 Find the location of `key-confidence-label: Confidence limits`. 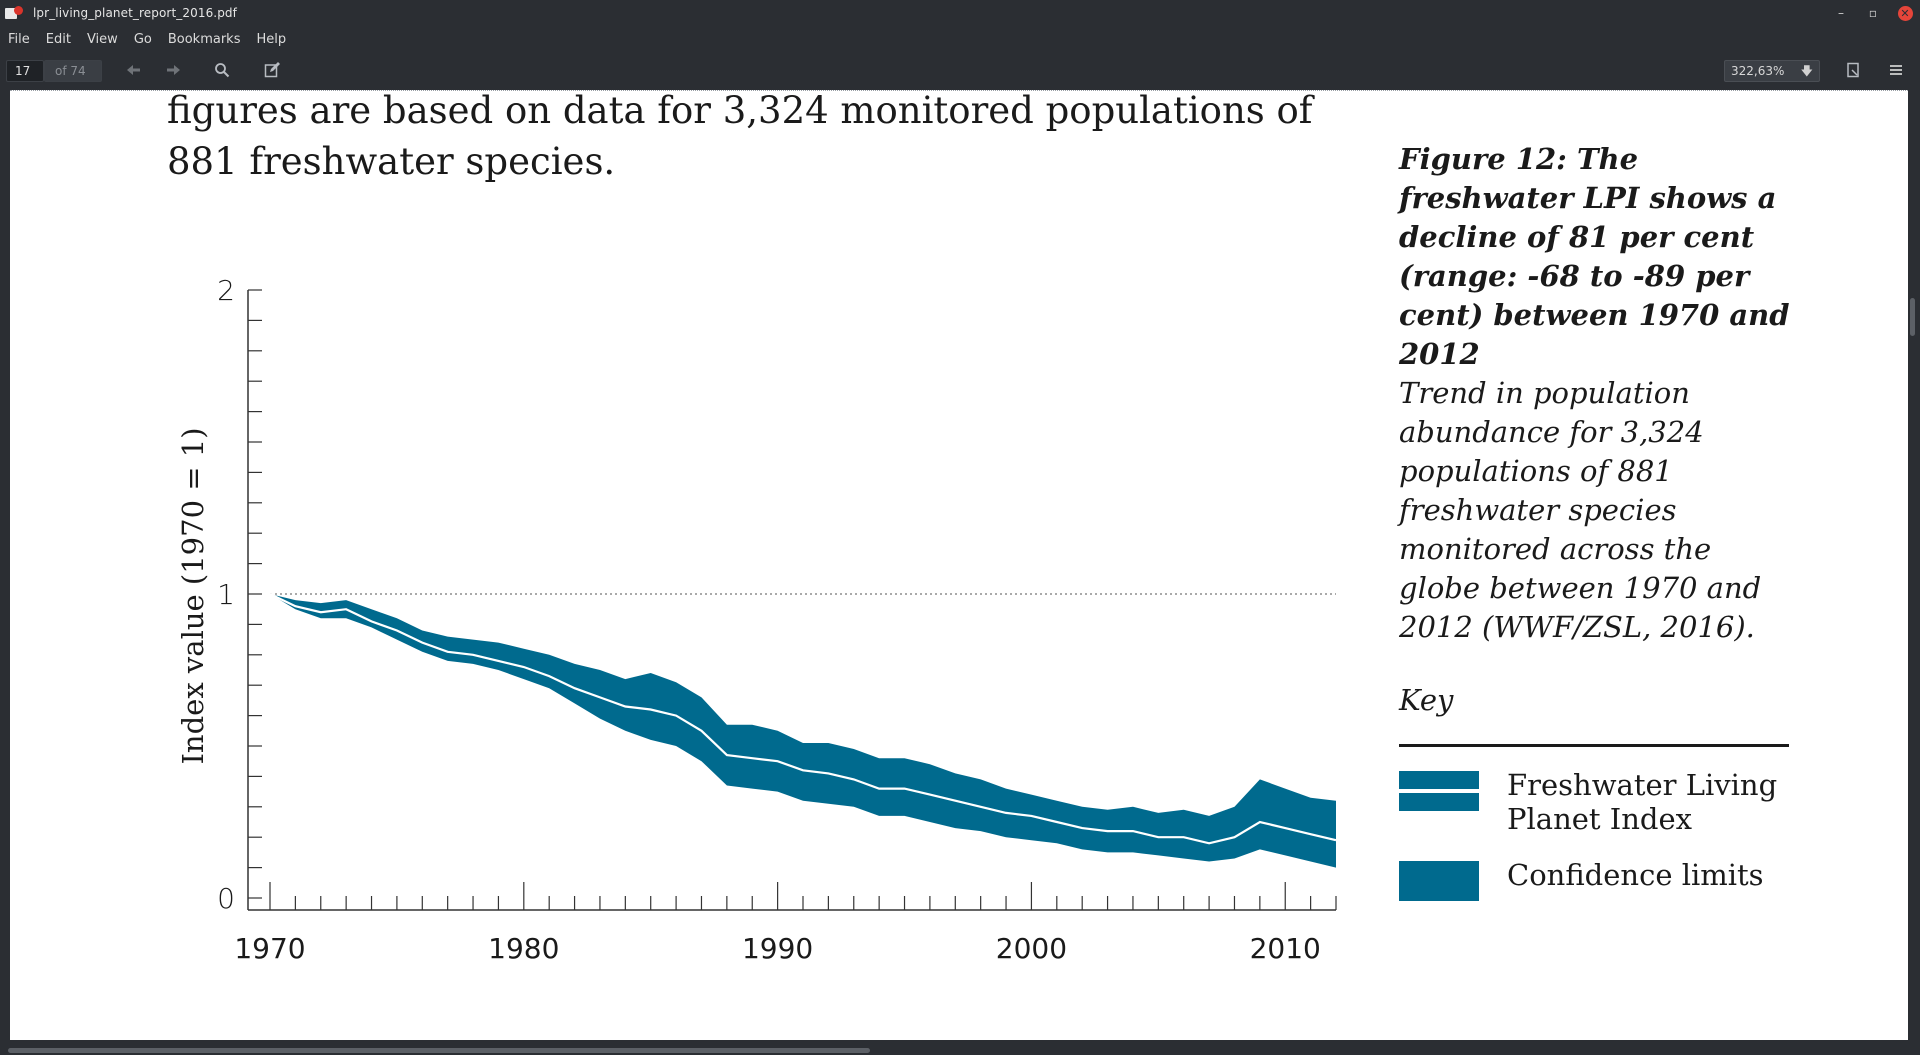

key-confidence-label: Confidence limits is located at coordinates (1635, 875).